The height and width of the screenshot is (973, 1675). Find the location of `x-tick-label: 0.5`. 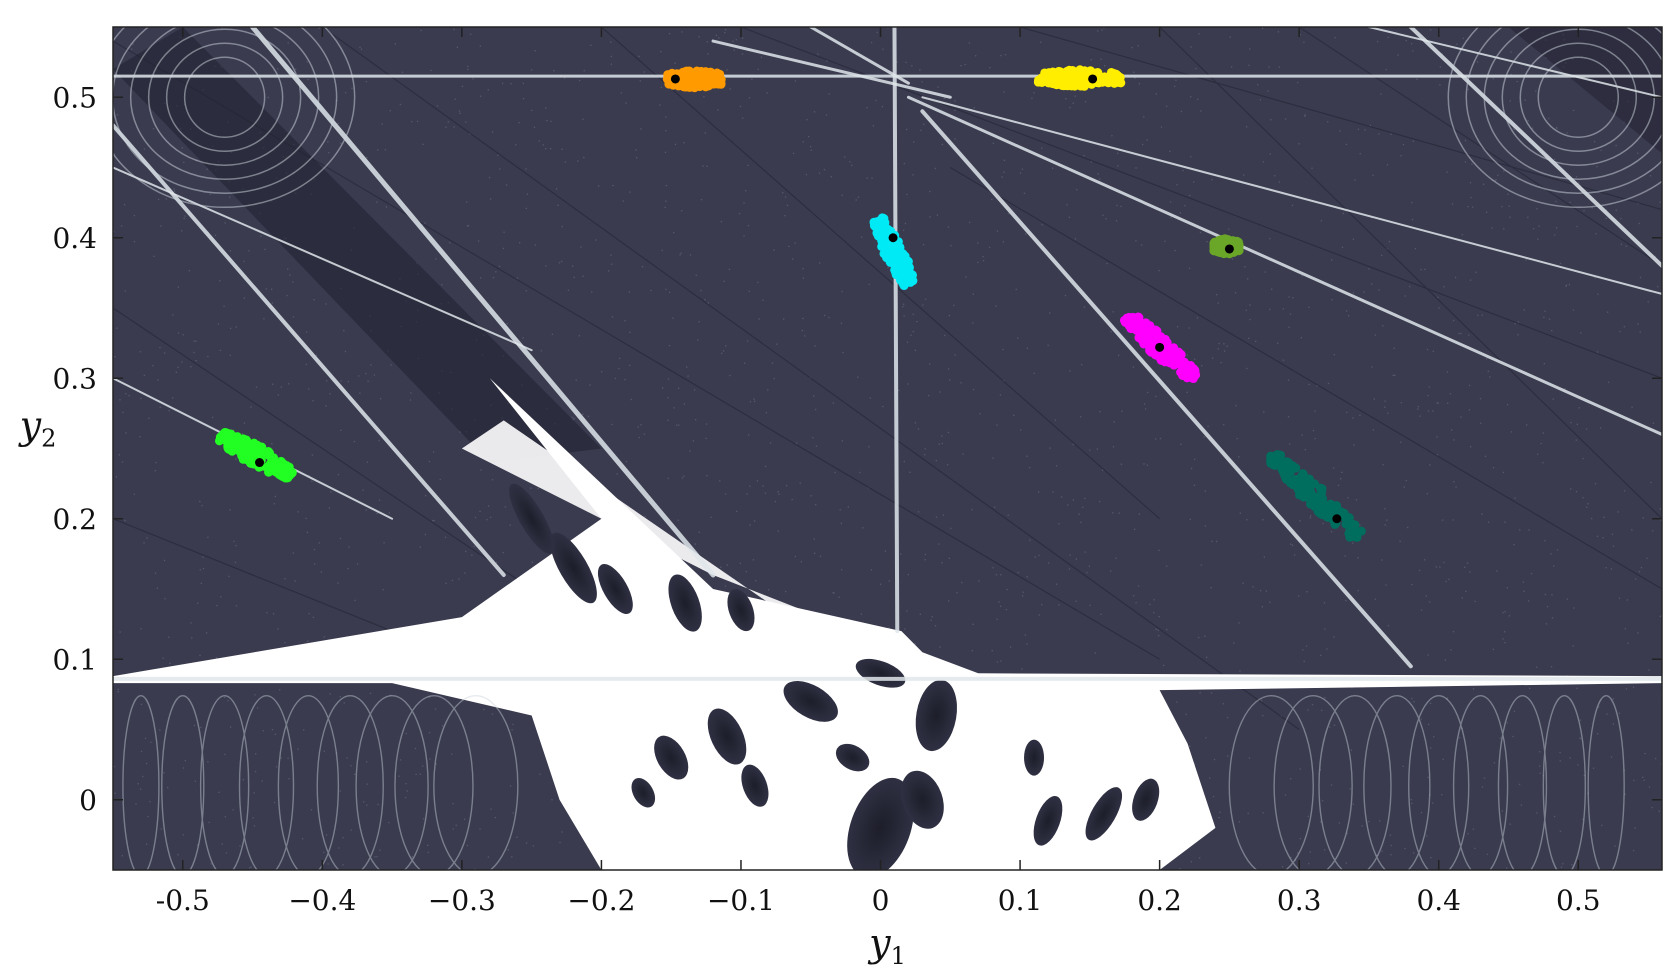

x-tick-label: 0.5 is located at coordinates (1578, 900).